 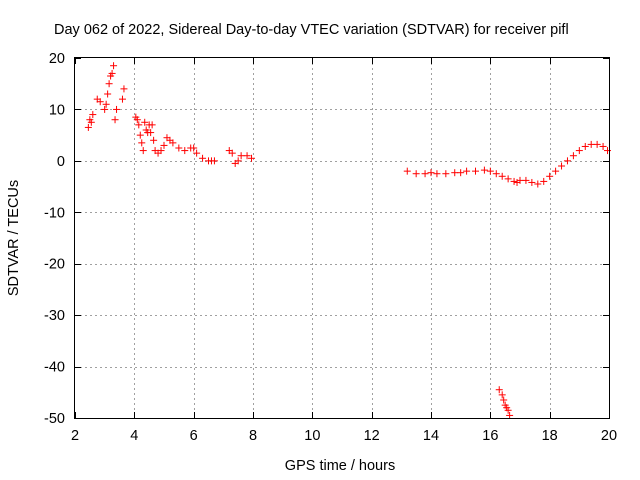 What do you see at coordinates (253, 436) in the screenshot?
I see `x-tick-label: 8` at bounding box center [253, 436].